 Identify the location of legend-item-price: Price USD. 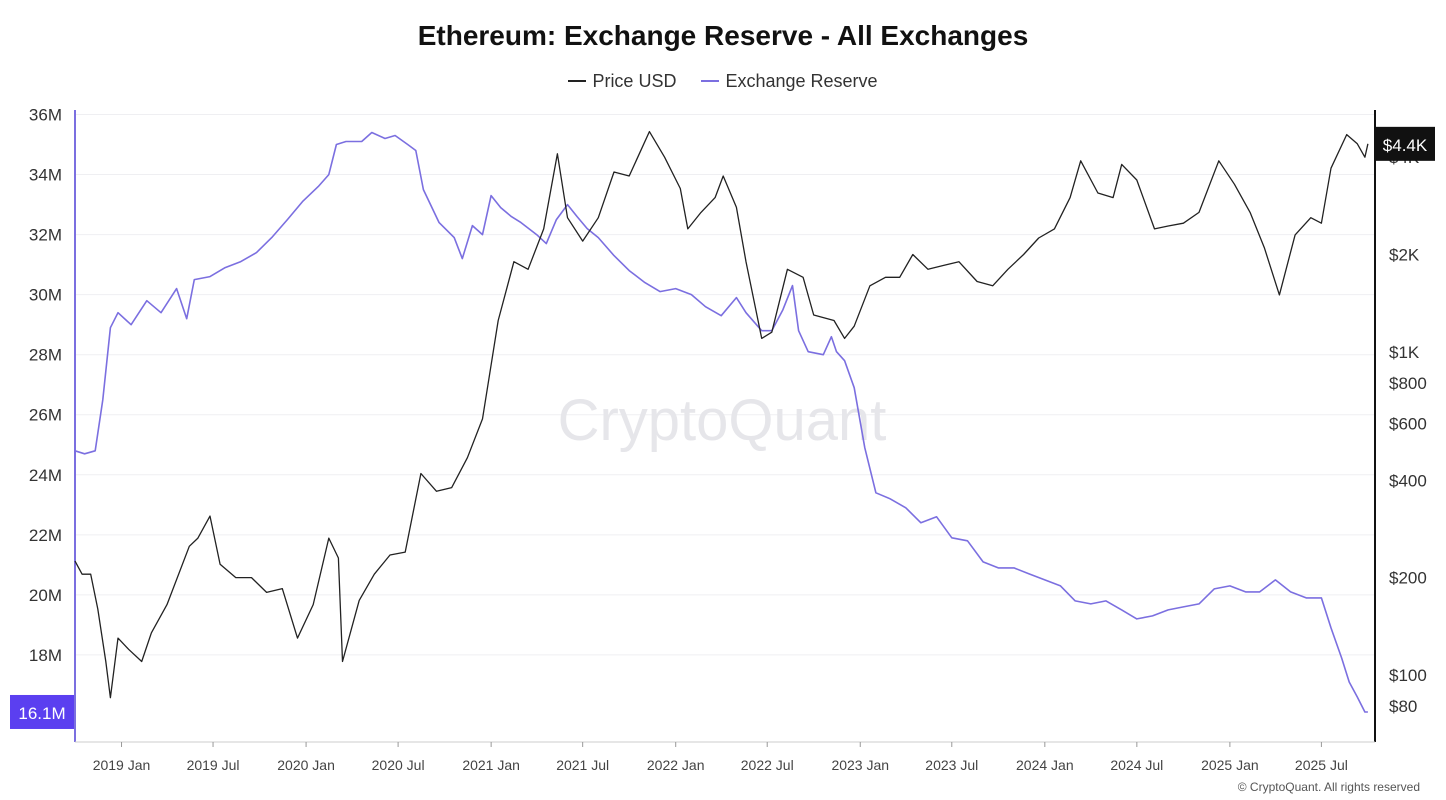
(622, 81).